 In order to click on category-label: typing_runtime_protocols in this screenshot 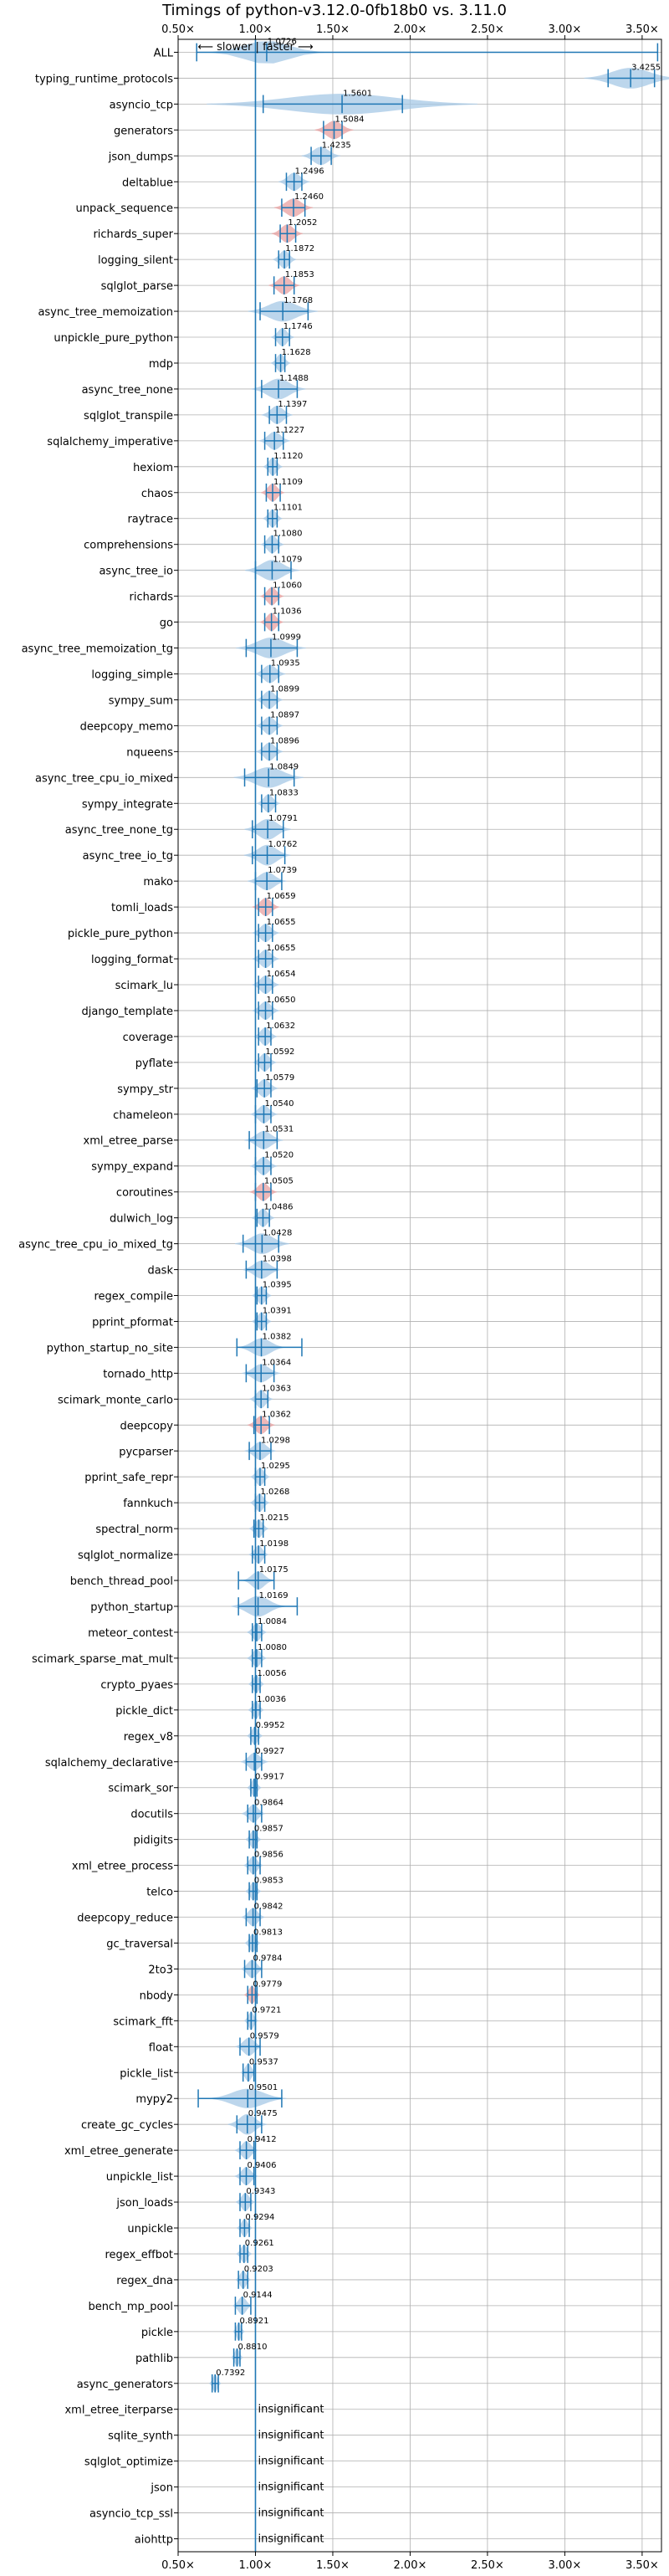, I will do `click(104, 79)`.